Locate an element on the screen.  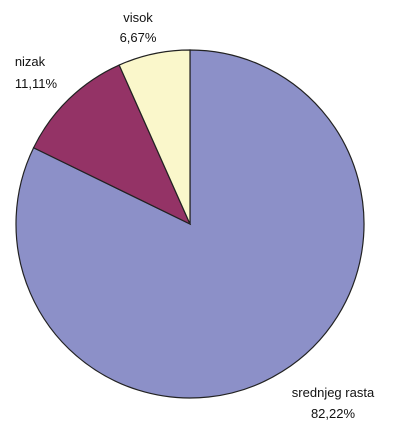
slice-label-nizak-percent: 11,11% is located at coordinates (36, 83).